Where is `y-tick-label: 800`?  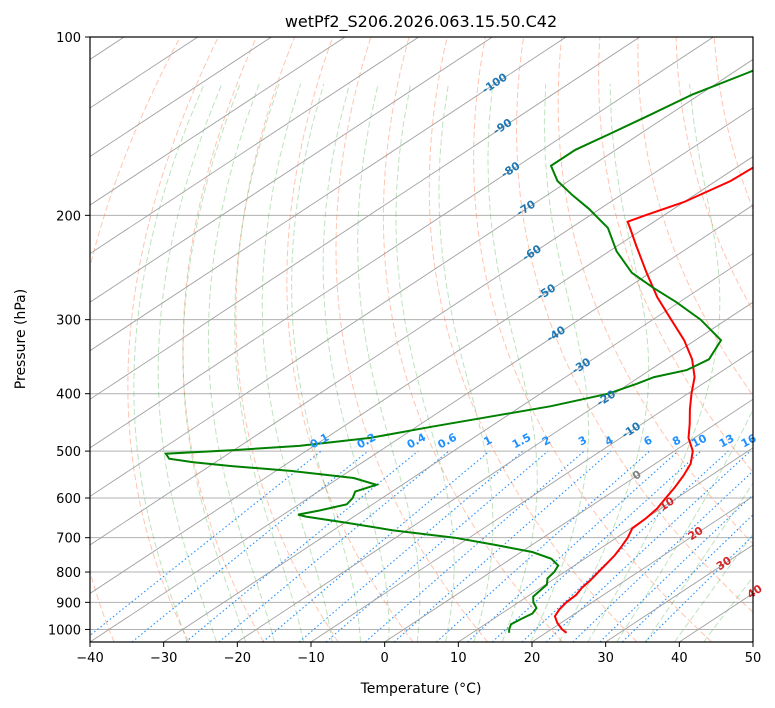 y-tick-label: 800 is located at coordinates (68, 573).